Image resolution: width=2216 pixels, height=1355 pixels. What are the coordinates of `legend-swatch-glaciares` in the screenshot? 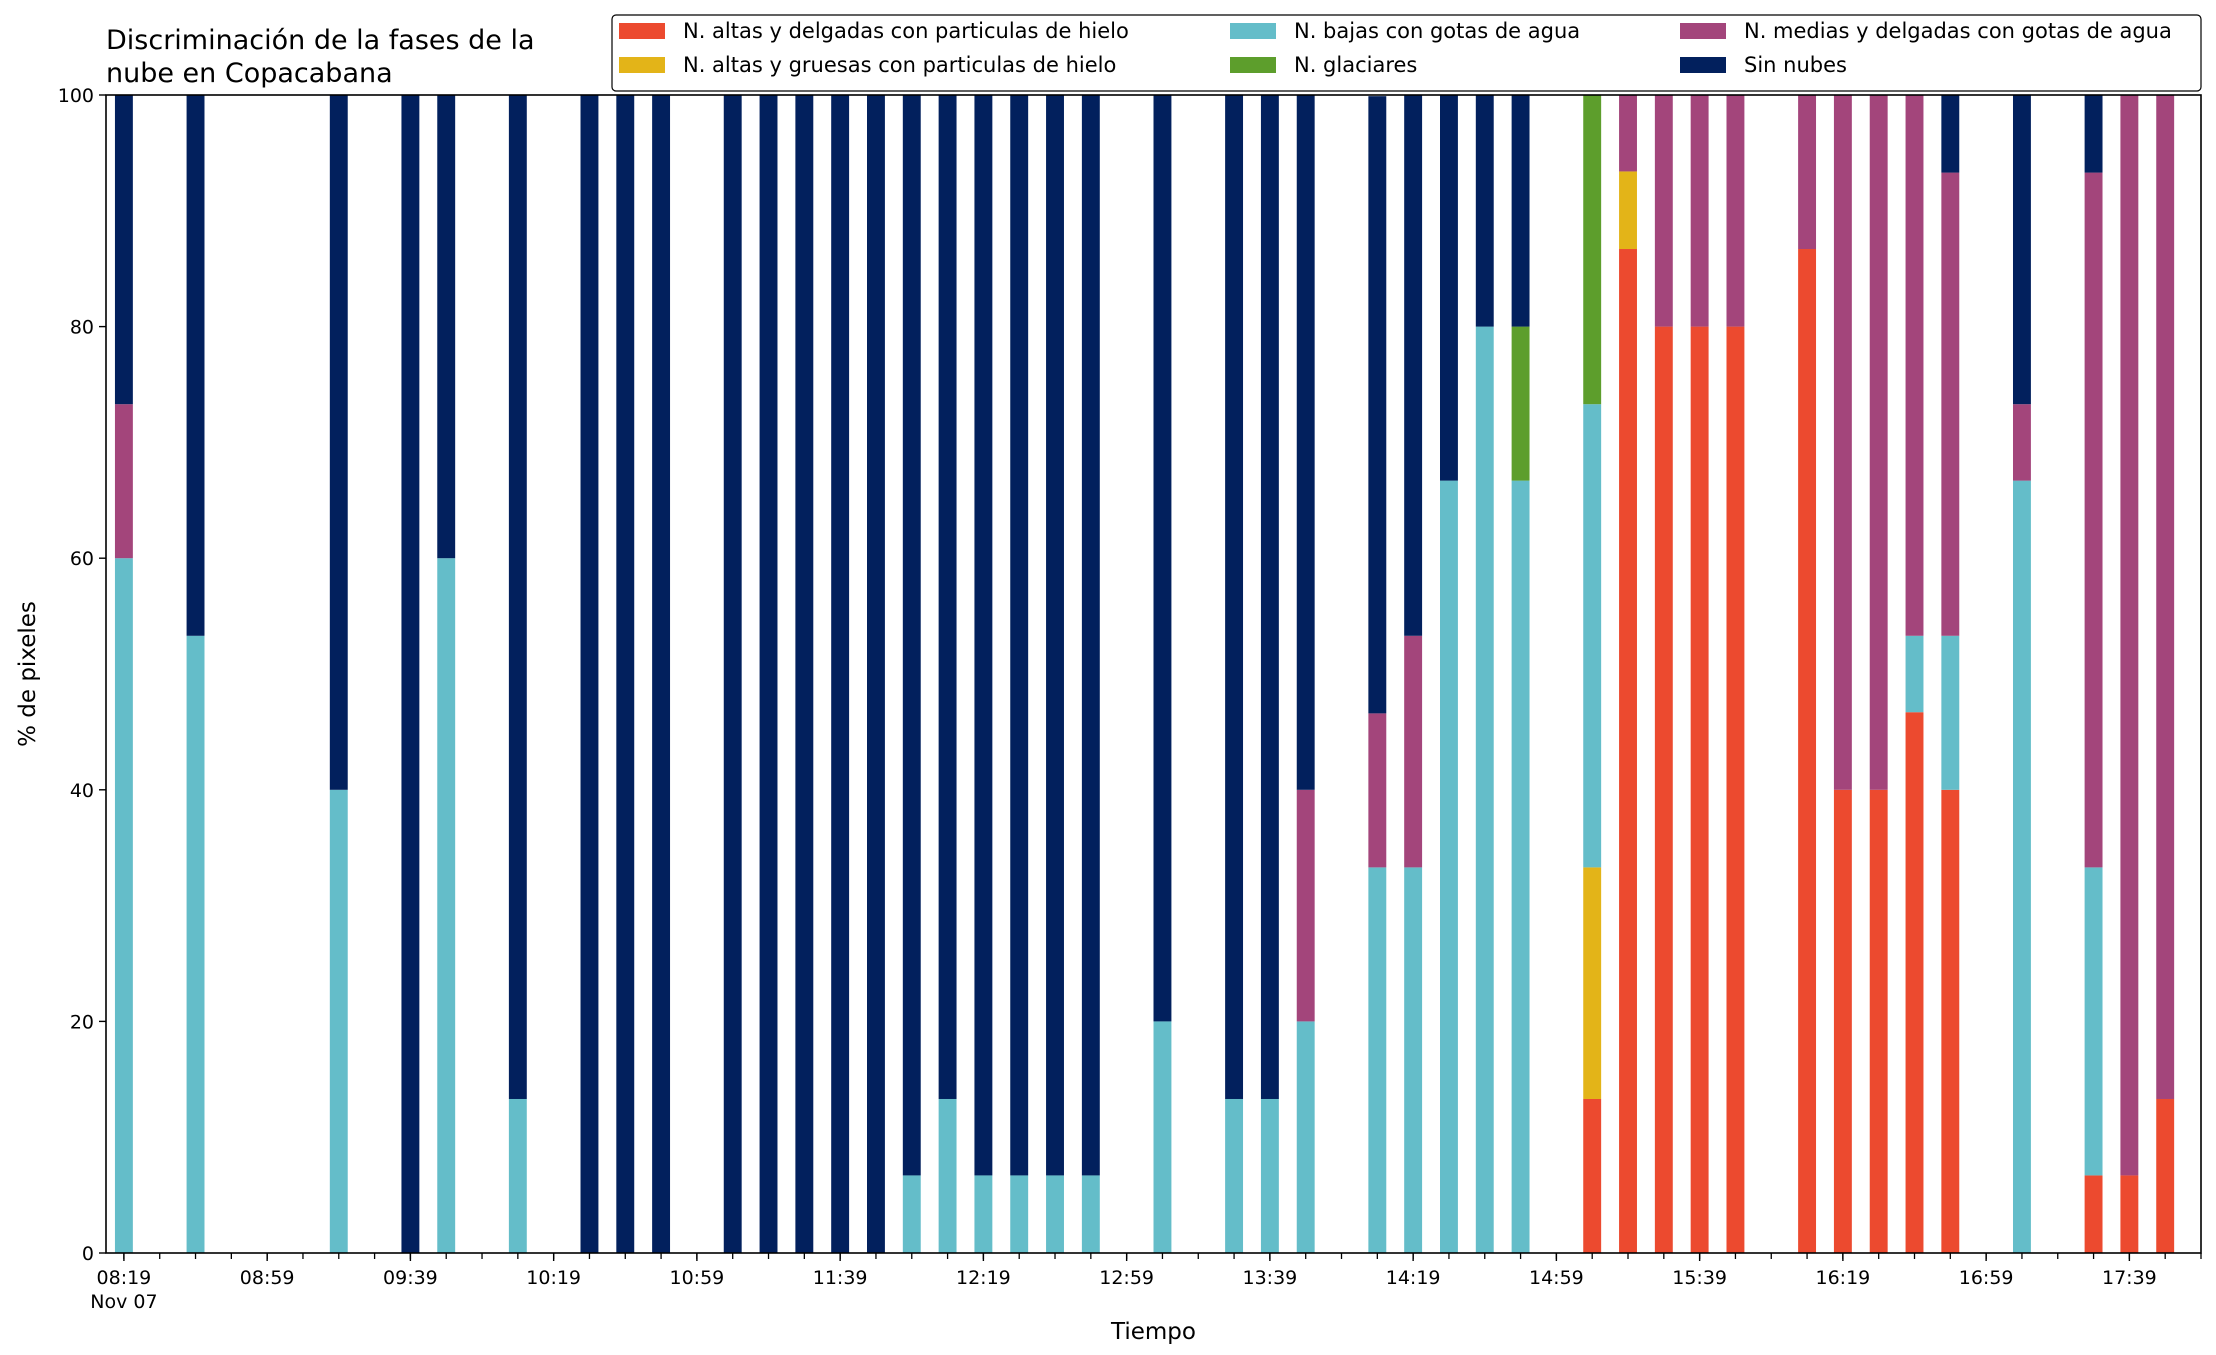 It's located at (1253, 65).